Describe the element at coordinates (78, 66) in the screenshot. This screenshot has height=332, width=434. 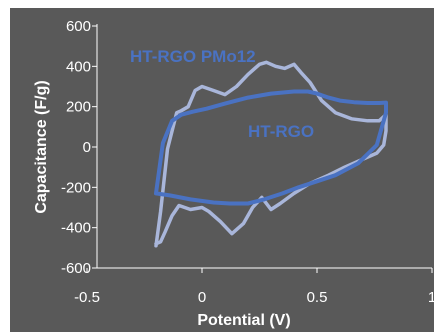
I see `y-tick-label: 400` at that location.